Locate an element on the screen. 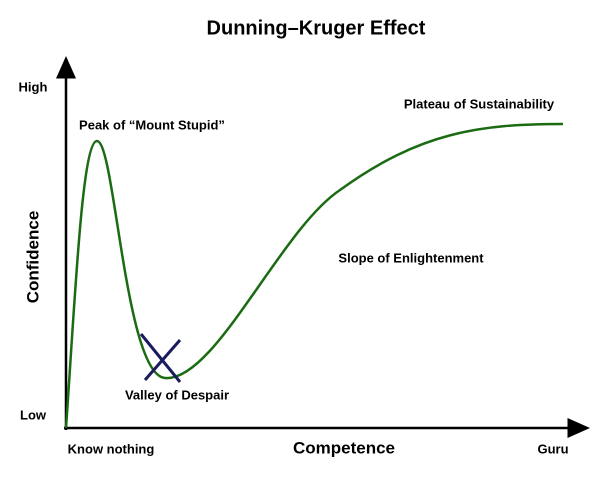 This screenshot has width=600, height=491. title: Dunning–Kruger Effect is located at coordinates (316, 28).